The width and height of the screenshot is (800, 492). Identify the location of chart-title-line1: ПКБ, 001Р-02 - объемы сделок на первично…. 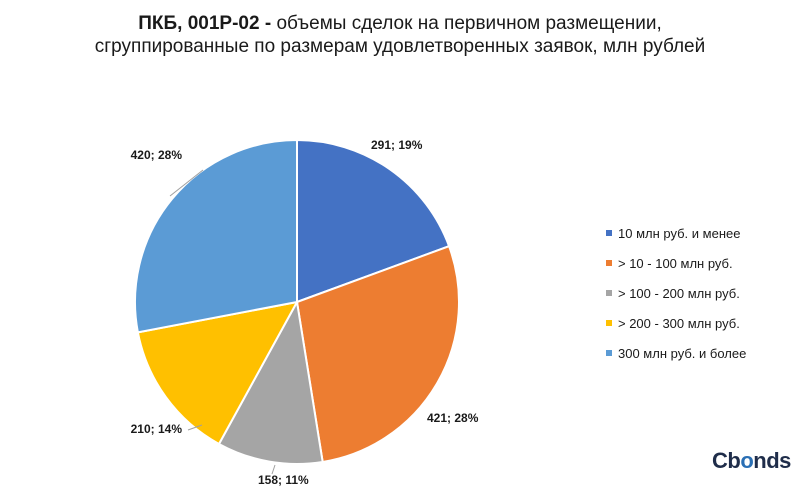
(400, 23).